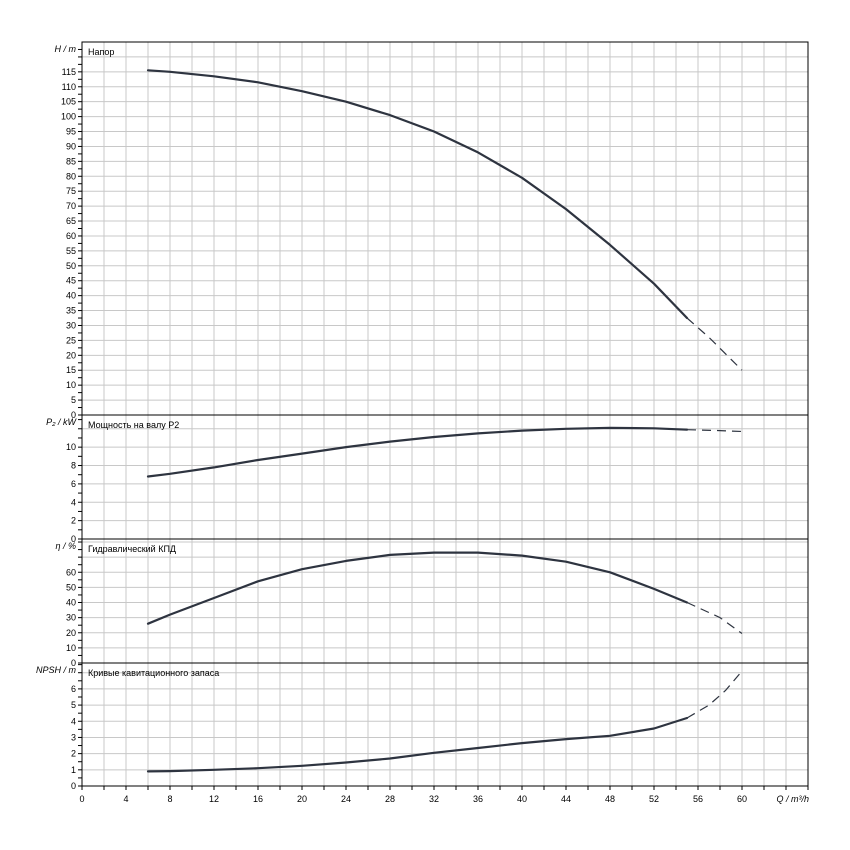 Image resolution: width=850 pixels, height=850 pixels. I want to click on x-tick-label: 60, so click(742, 799).